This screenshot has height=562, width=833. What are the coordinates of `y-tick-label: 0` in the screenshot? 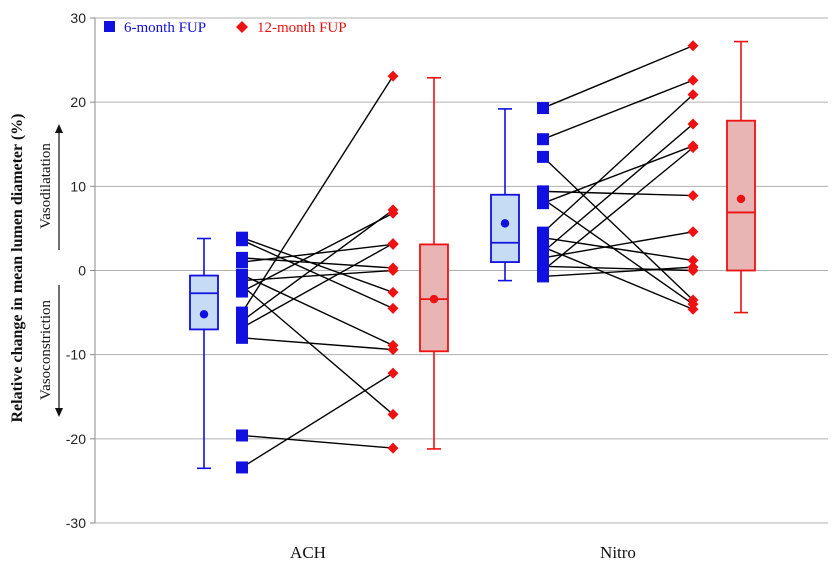 It's located at (82, 271).